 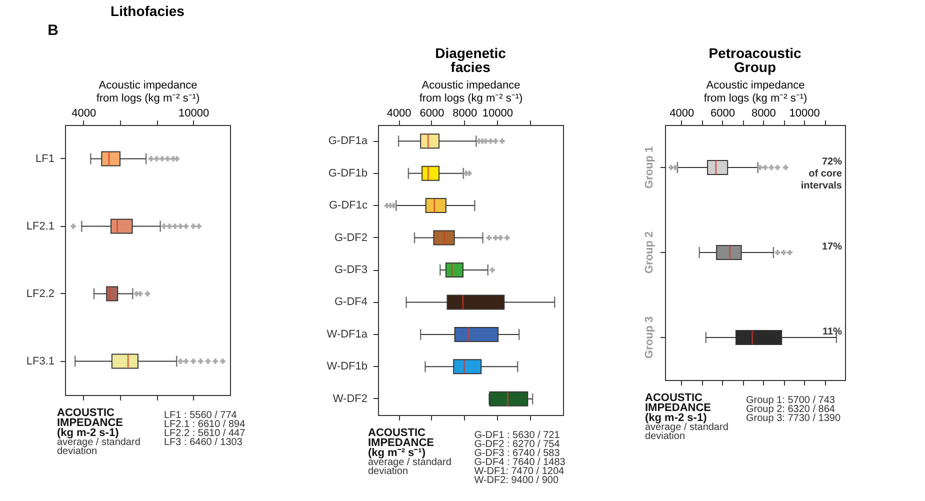 What do you see at coordinates (351, 270) in the screenshot?
I see `y-tick-label: G-DF3` at bounding box center [351, 270].